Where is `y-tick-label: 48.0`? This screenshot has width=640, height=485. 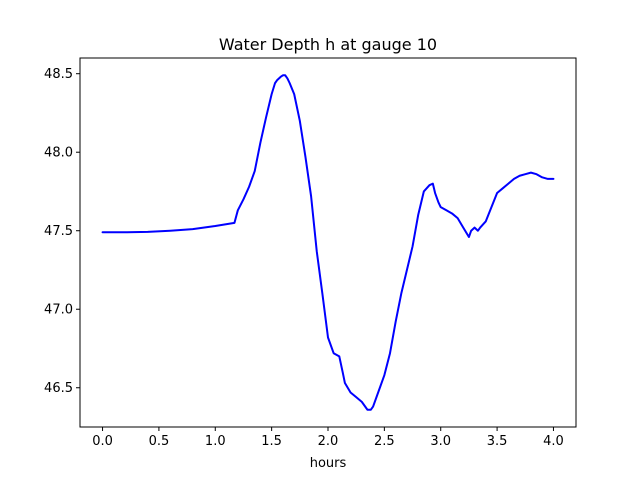
y-tick-label: 48.0 is located at coordinates (58, 153).